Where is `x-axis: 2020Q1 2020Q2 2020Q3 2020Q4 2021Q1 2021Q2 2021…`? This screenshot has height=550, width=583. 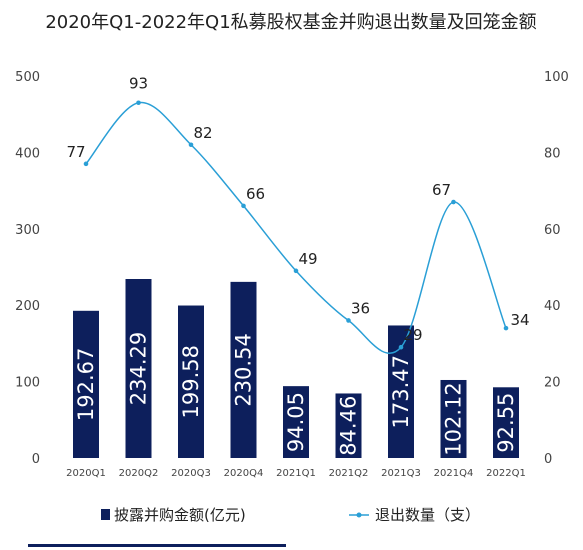 x-axis: 2020Q1 2020Q2 2020Q3 2020Q4 2021Q1 2021Q2 2021… is located at coordinates (296, 473).